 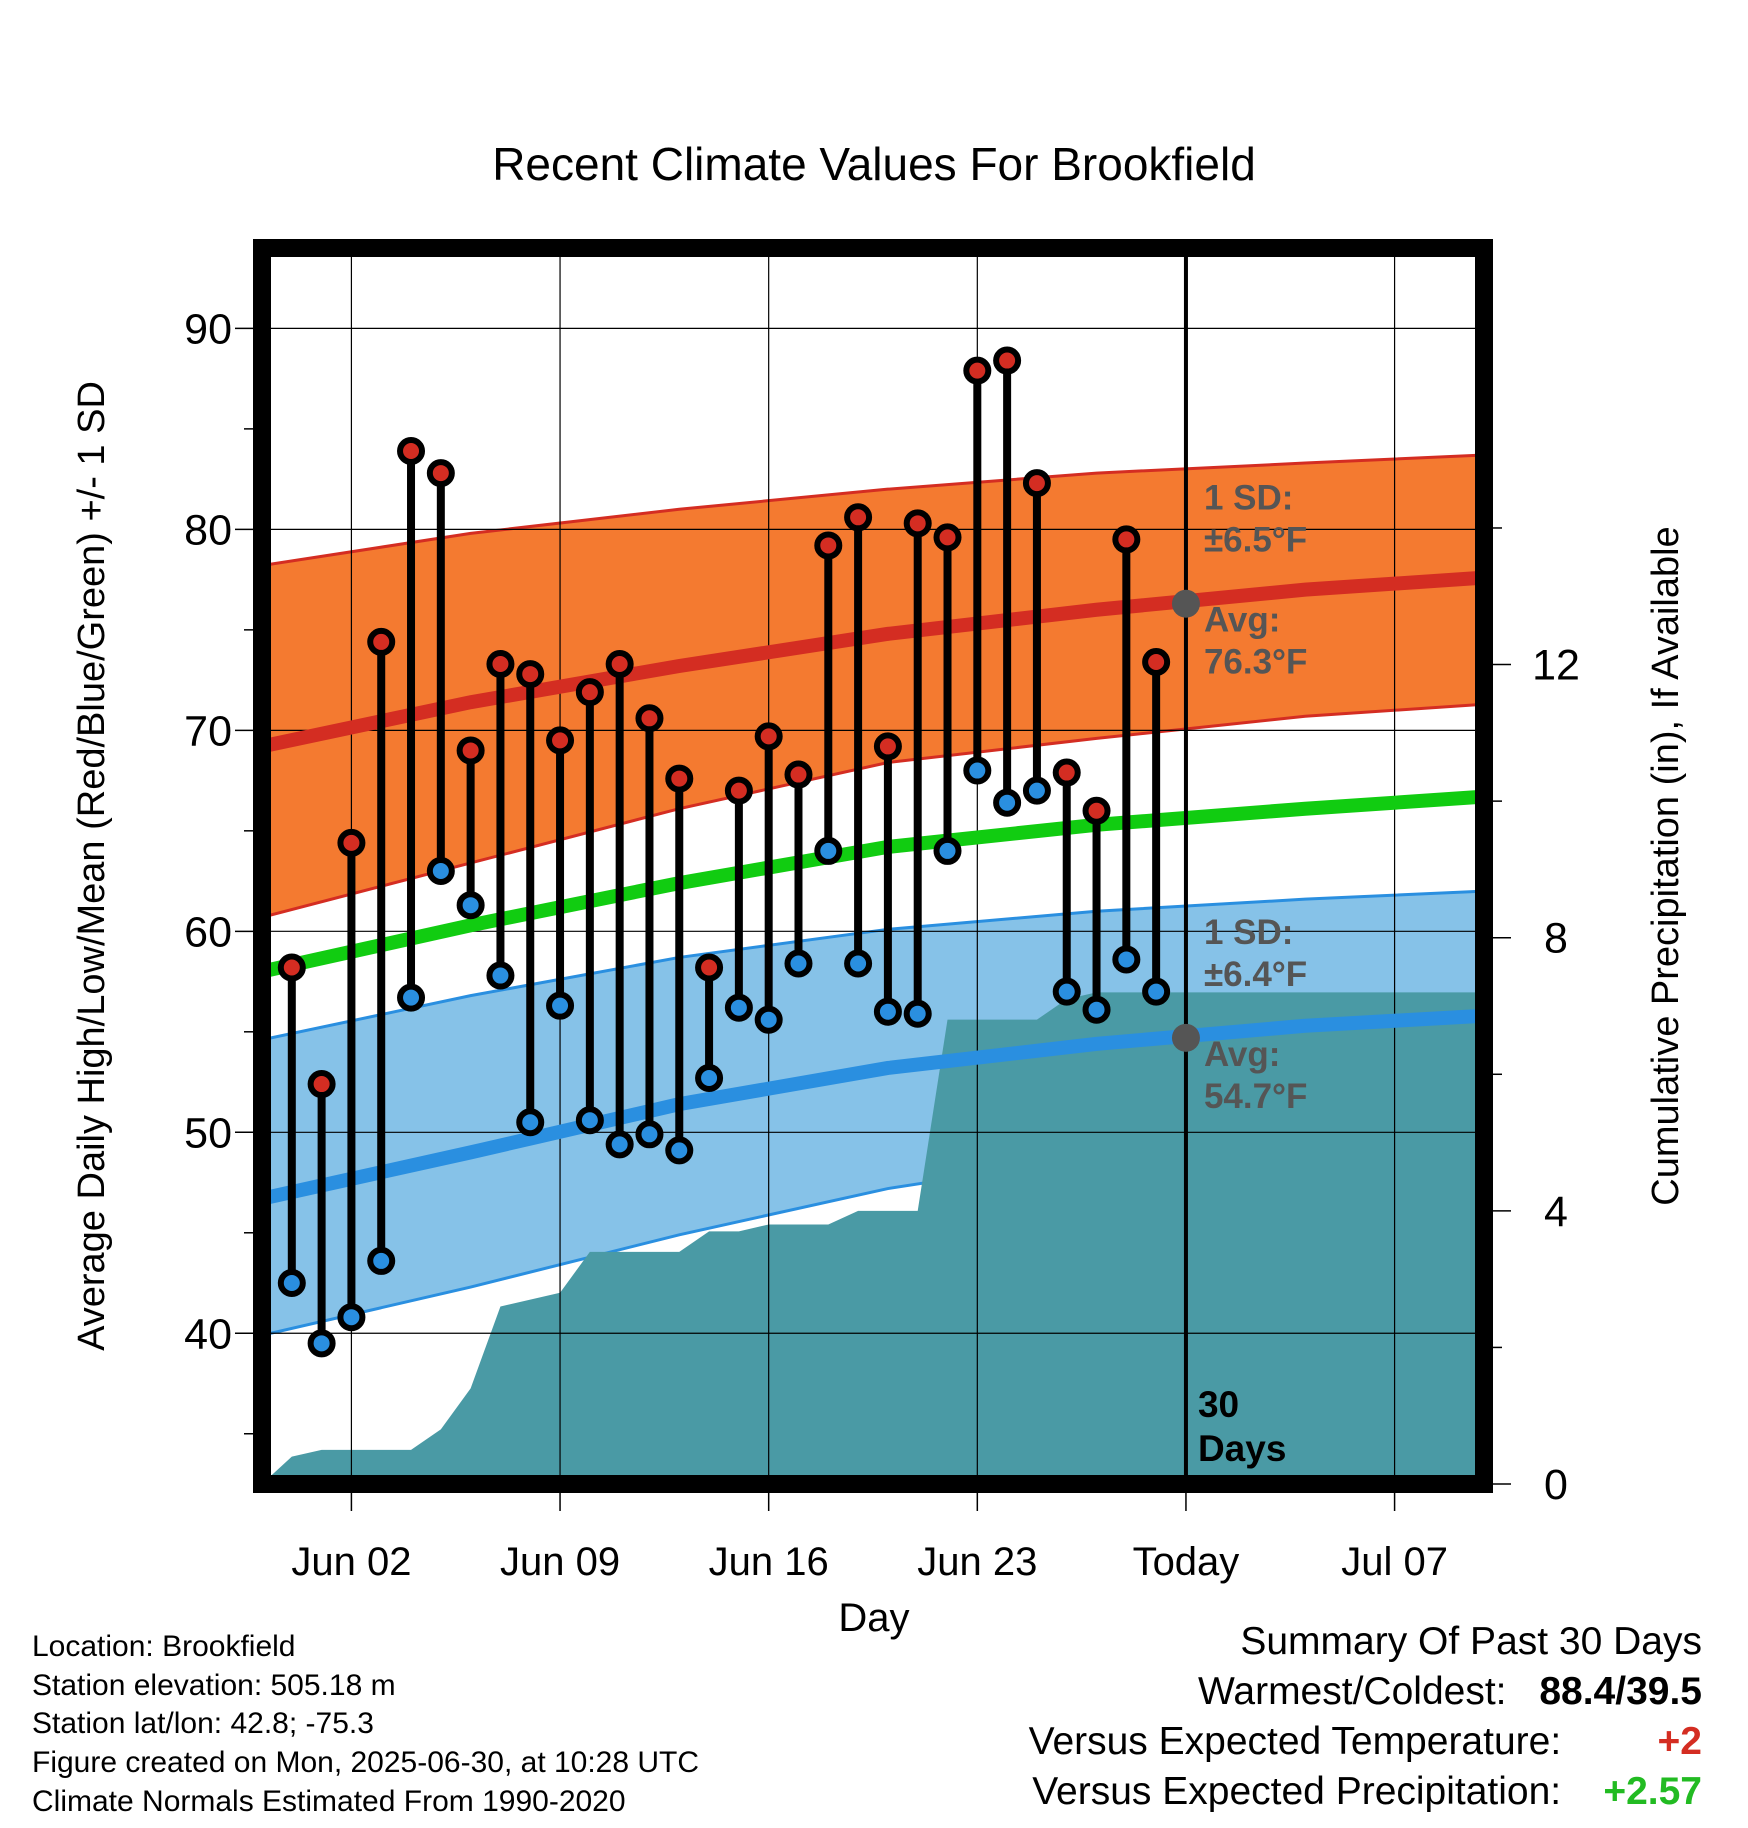 I want to click on high-upper-line, so click(x=873, y=510).